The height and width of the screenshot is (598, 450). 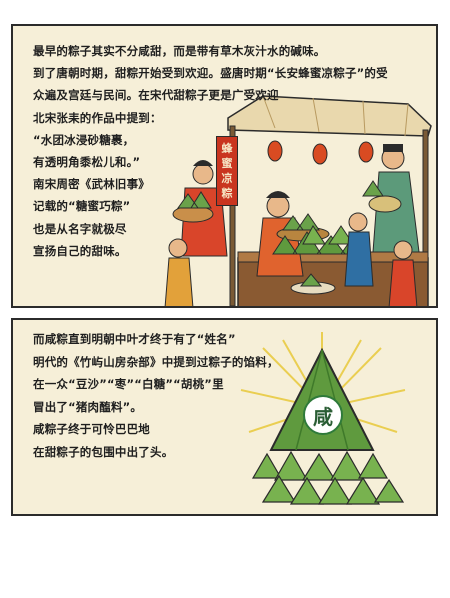 What do you see at coordinates (227, 178) in the screenshot?
I see `sign-char: 凉` at bounding box center [227, 178].